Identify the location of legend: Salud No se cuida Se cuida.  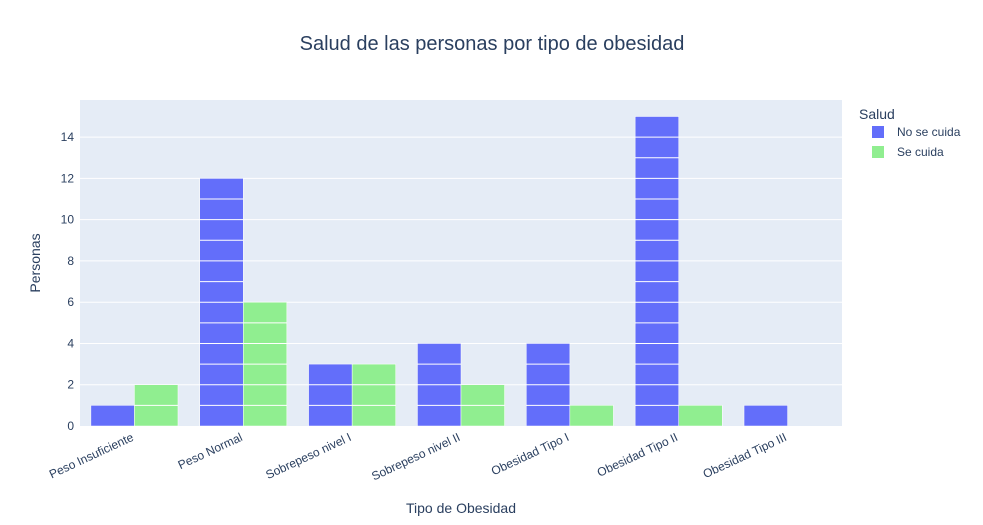
(910, 132).